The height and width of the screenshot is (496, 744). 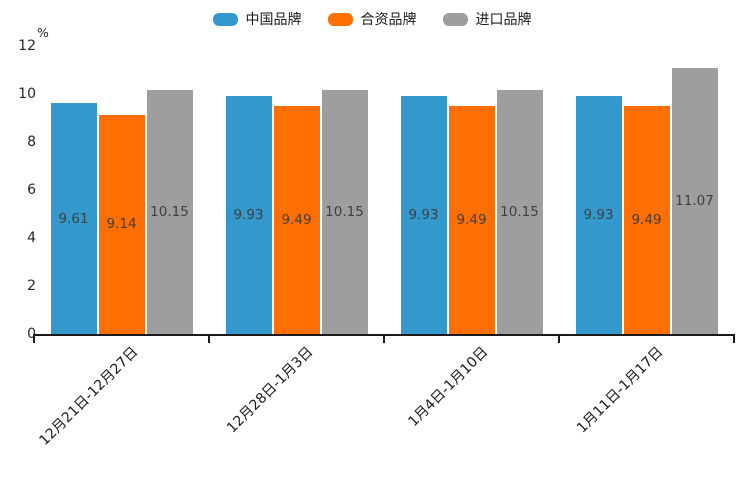 I want to click on y-tick-label: 10, so click(x=27, y=94).